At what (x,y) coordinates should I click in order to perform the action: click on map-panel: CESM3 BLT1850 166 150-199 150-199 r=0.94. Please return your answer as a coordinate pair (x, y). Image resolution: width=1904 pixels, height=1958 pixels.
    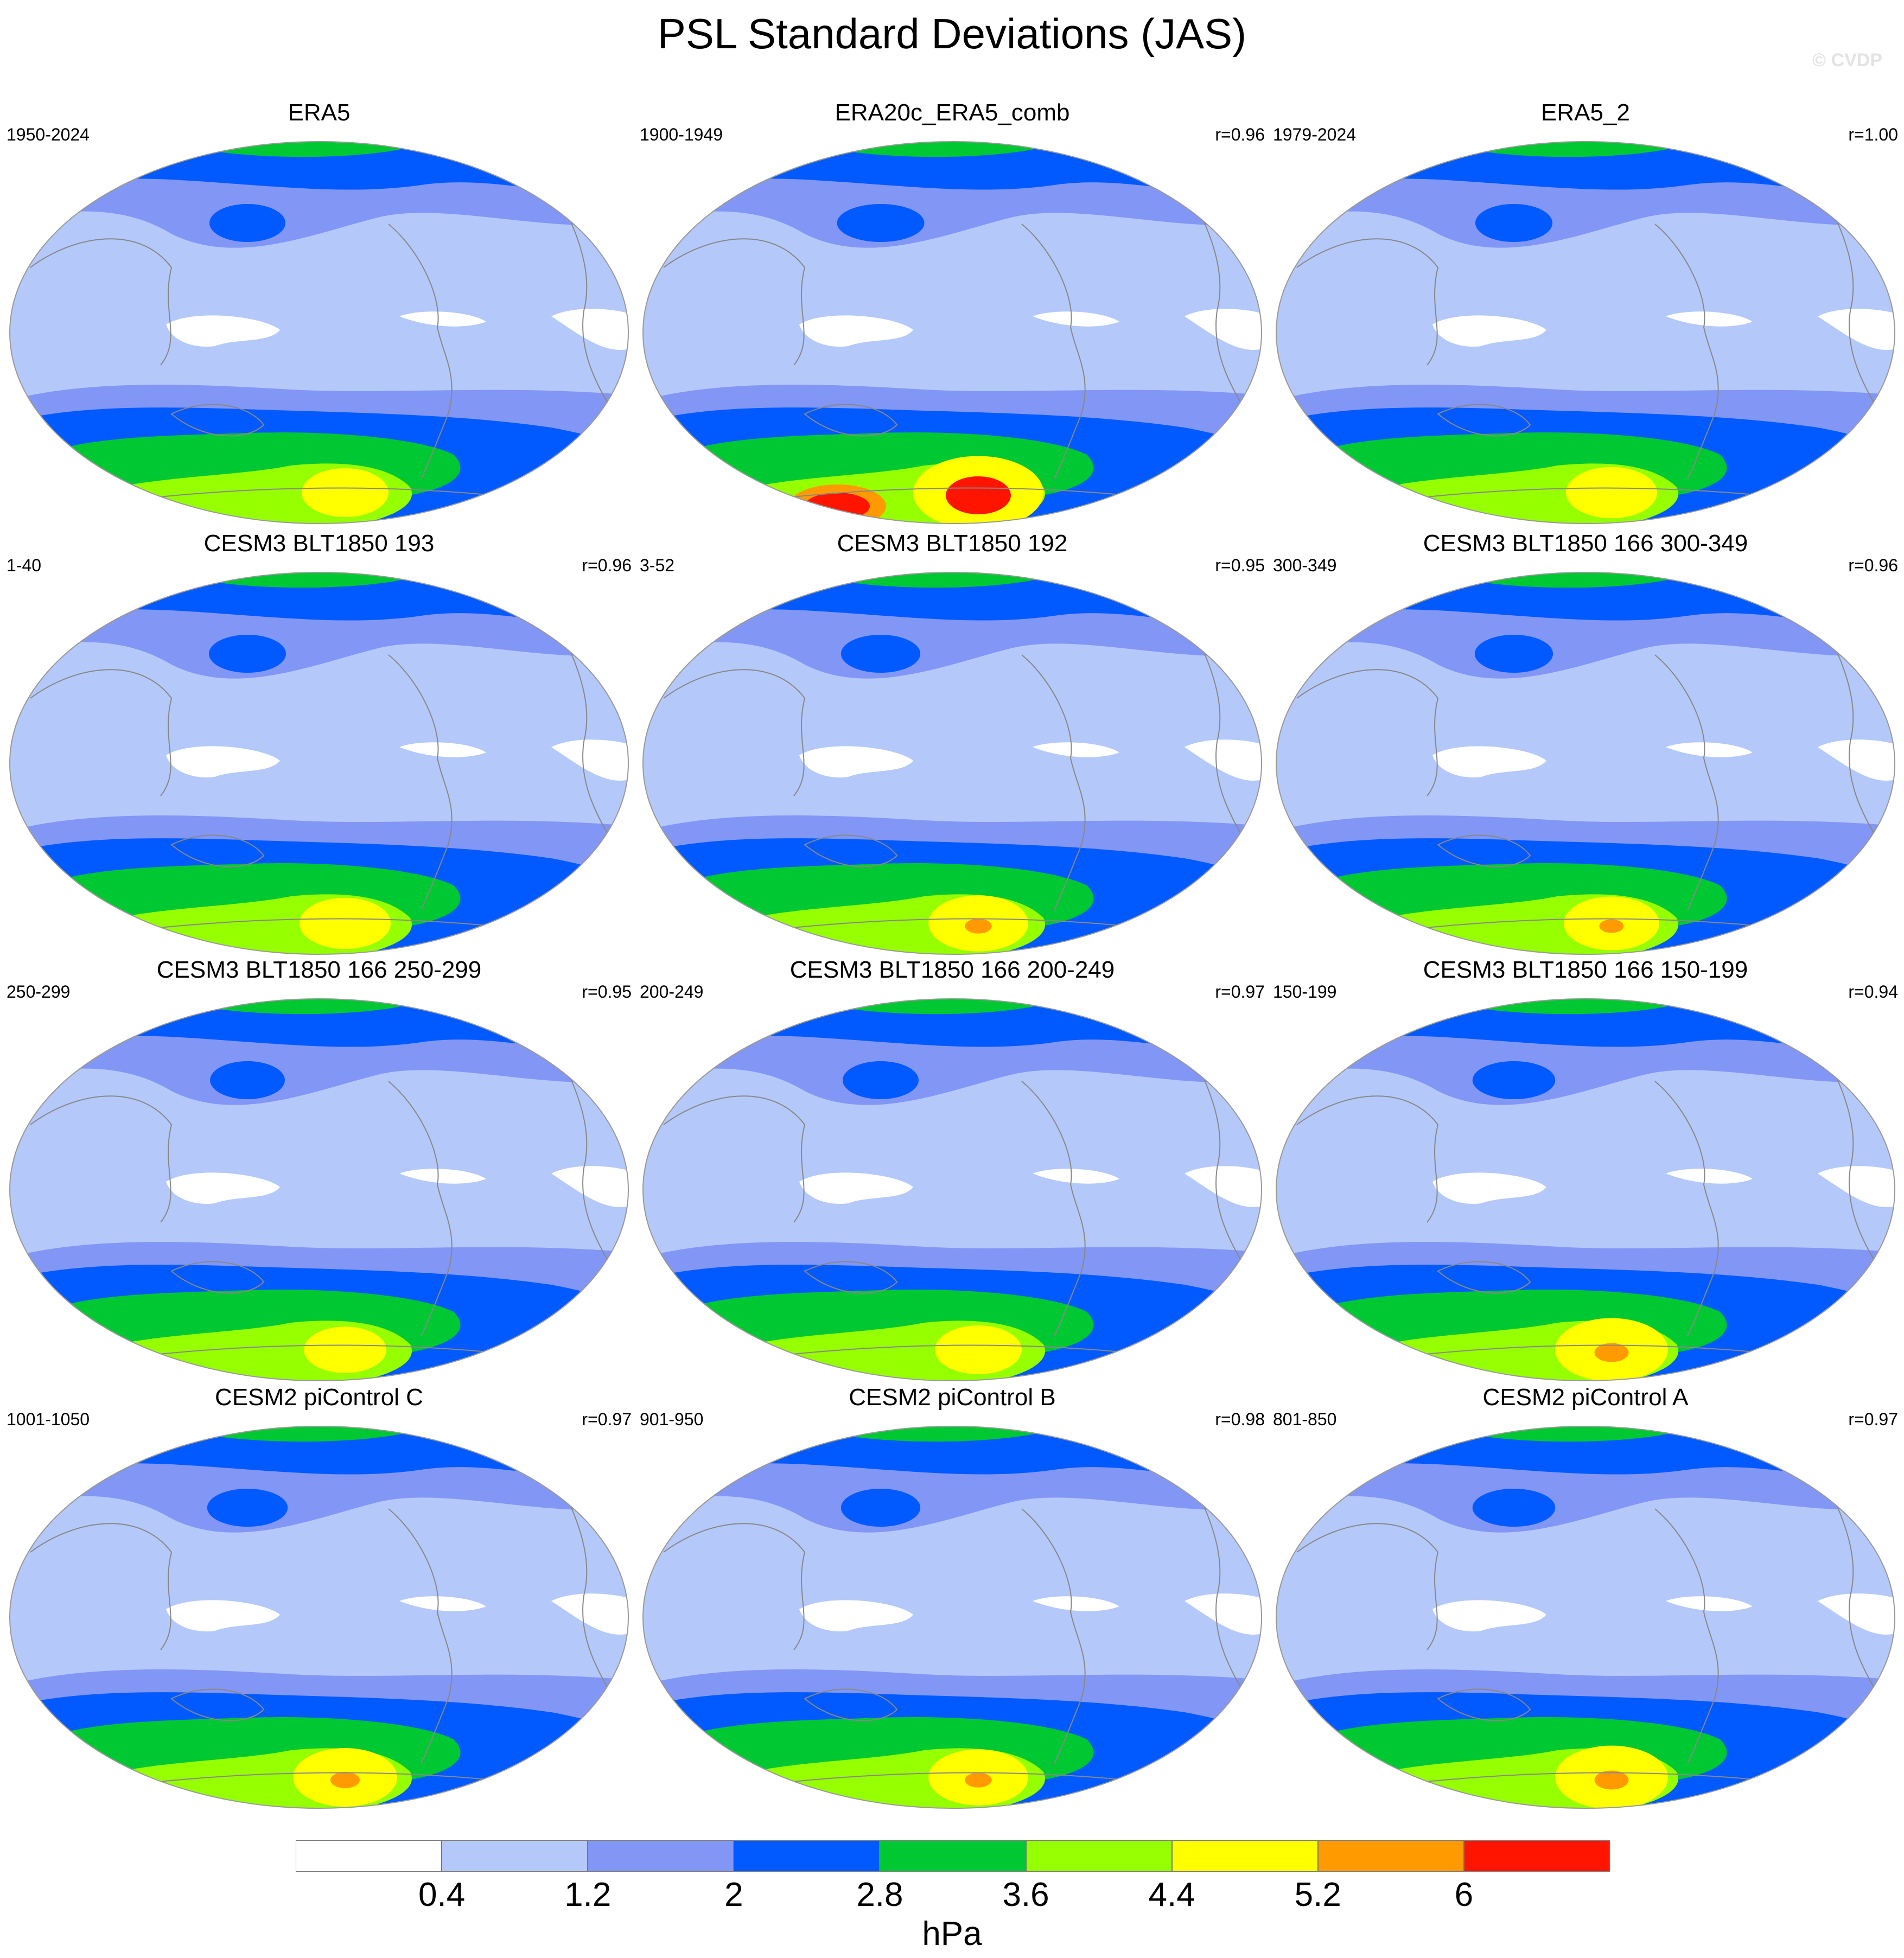
    Looking at the image, I should click on (1585, 1168).